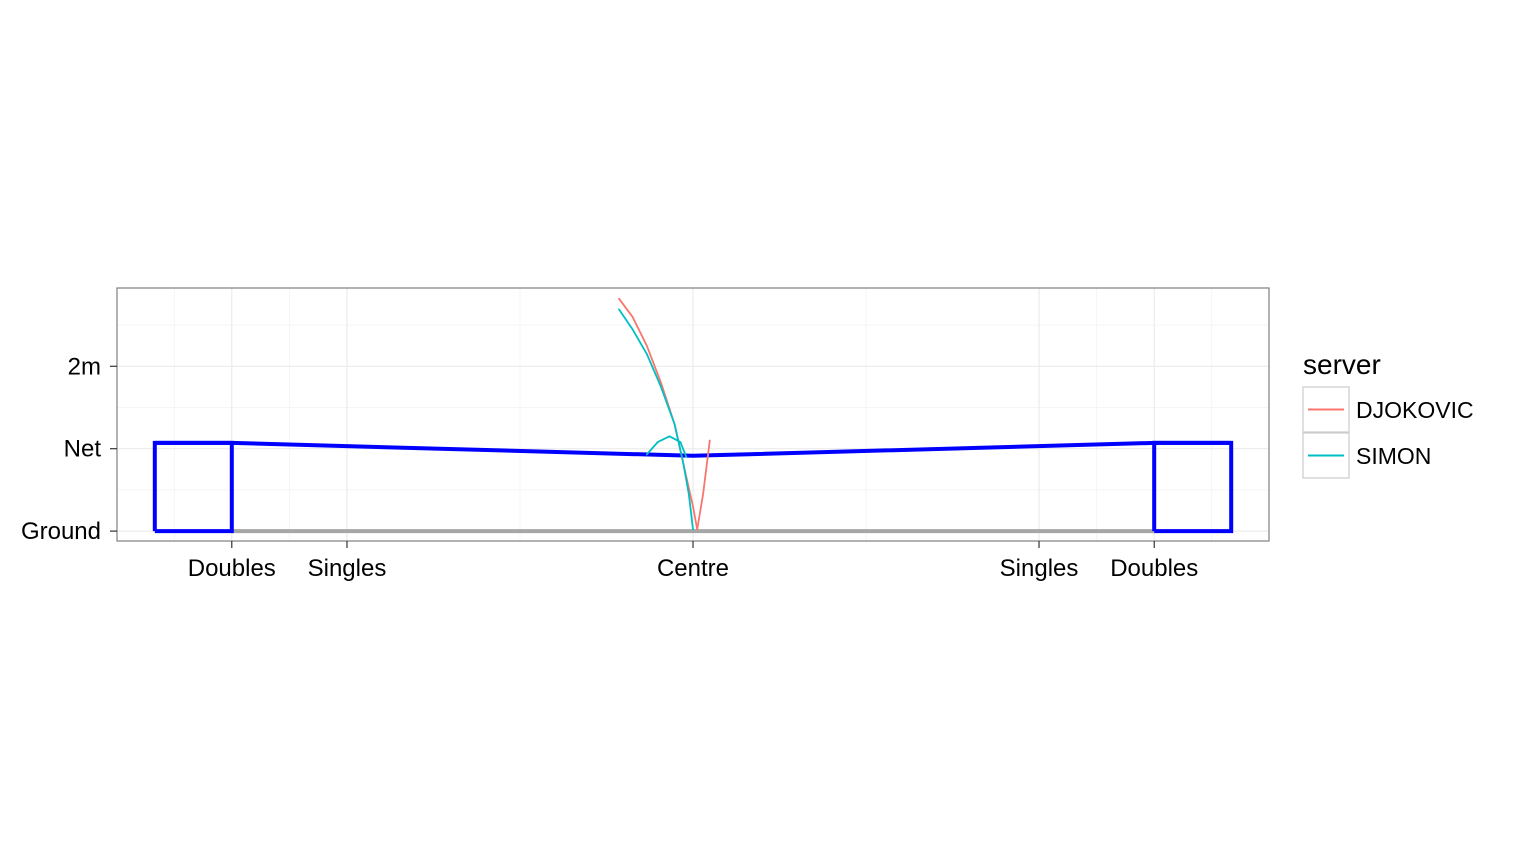 The image size is (1536, 864). I want to click on y-tick-label: Ground, so click(61, 531).